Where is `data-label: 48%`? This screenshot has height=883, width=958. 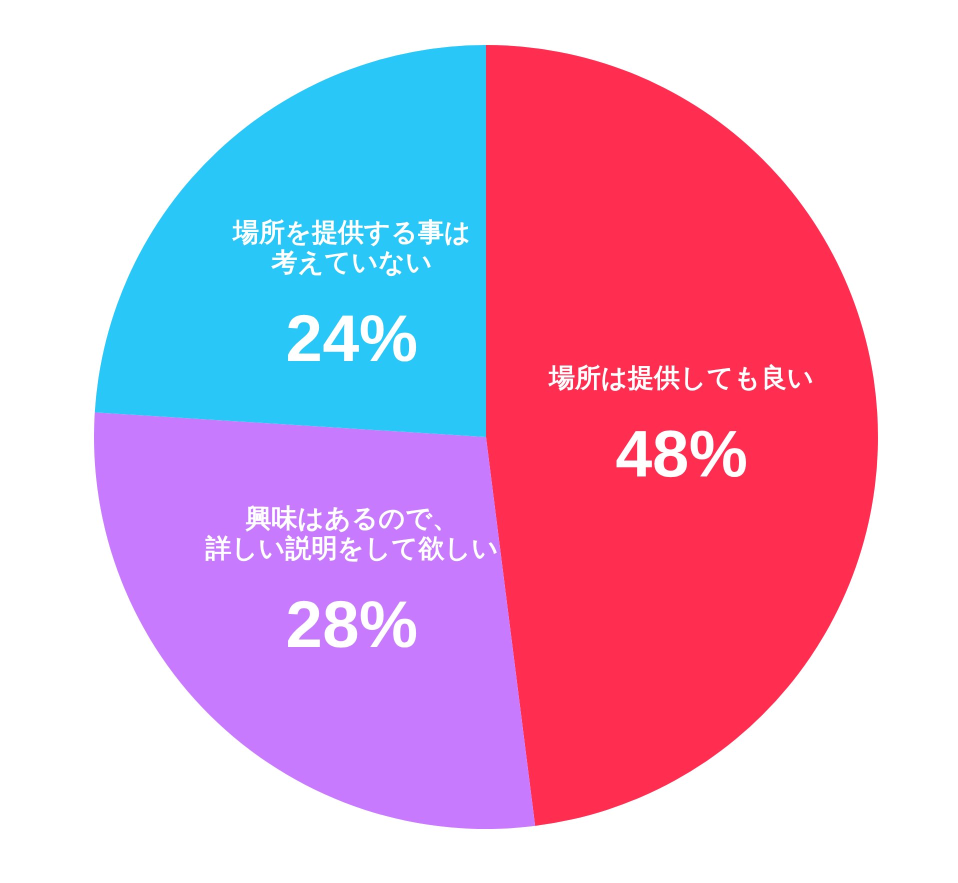
data-label: 48% is located at coordinates (682, 453).